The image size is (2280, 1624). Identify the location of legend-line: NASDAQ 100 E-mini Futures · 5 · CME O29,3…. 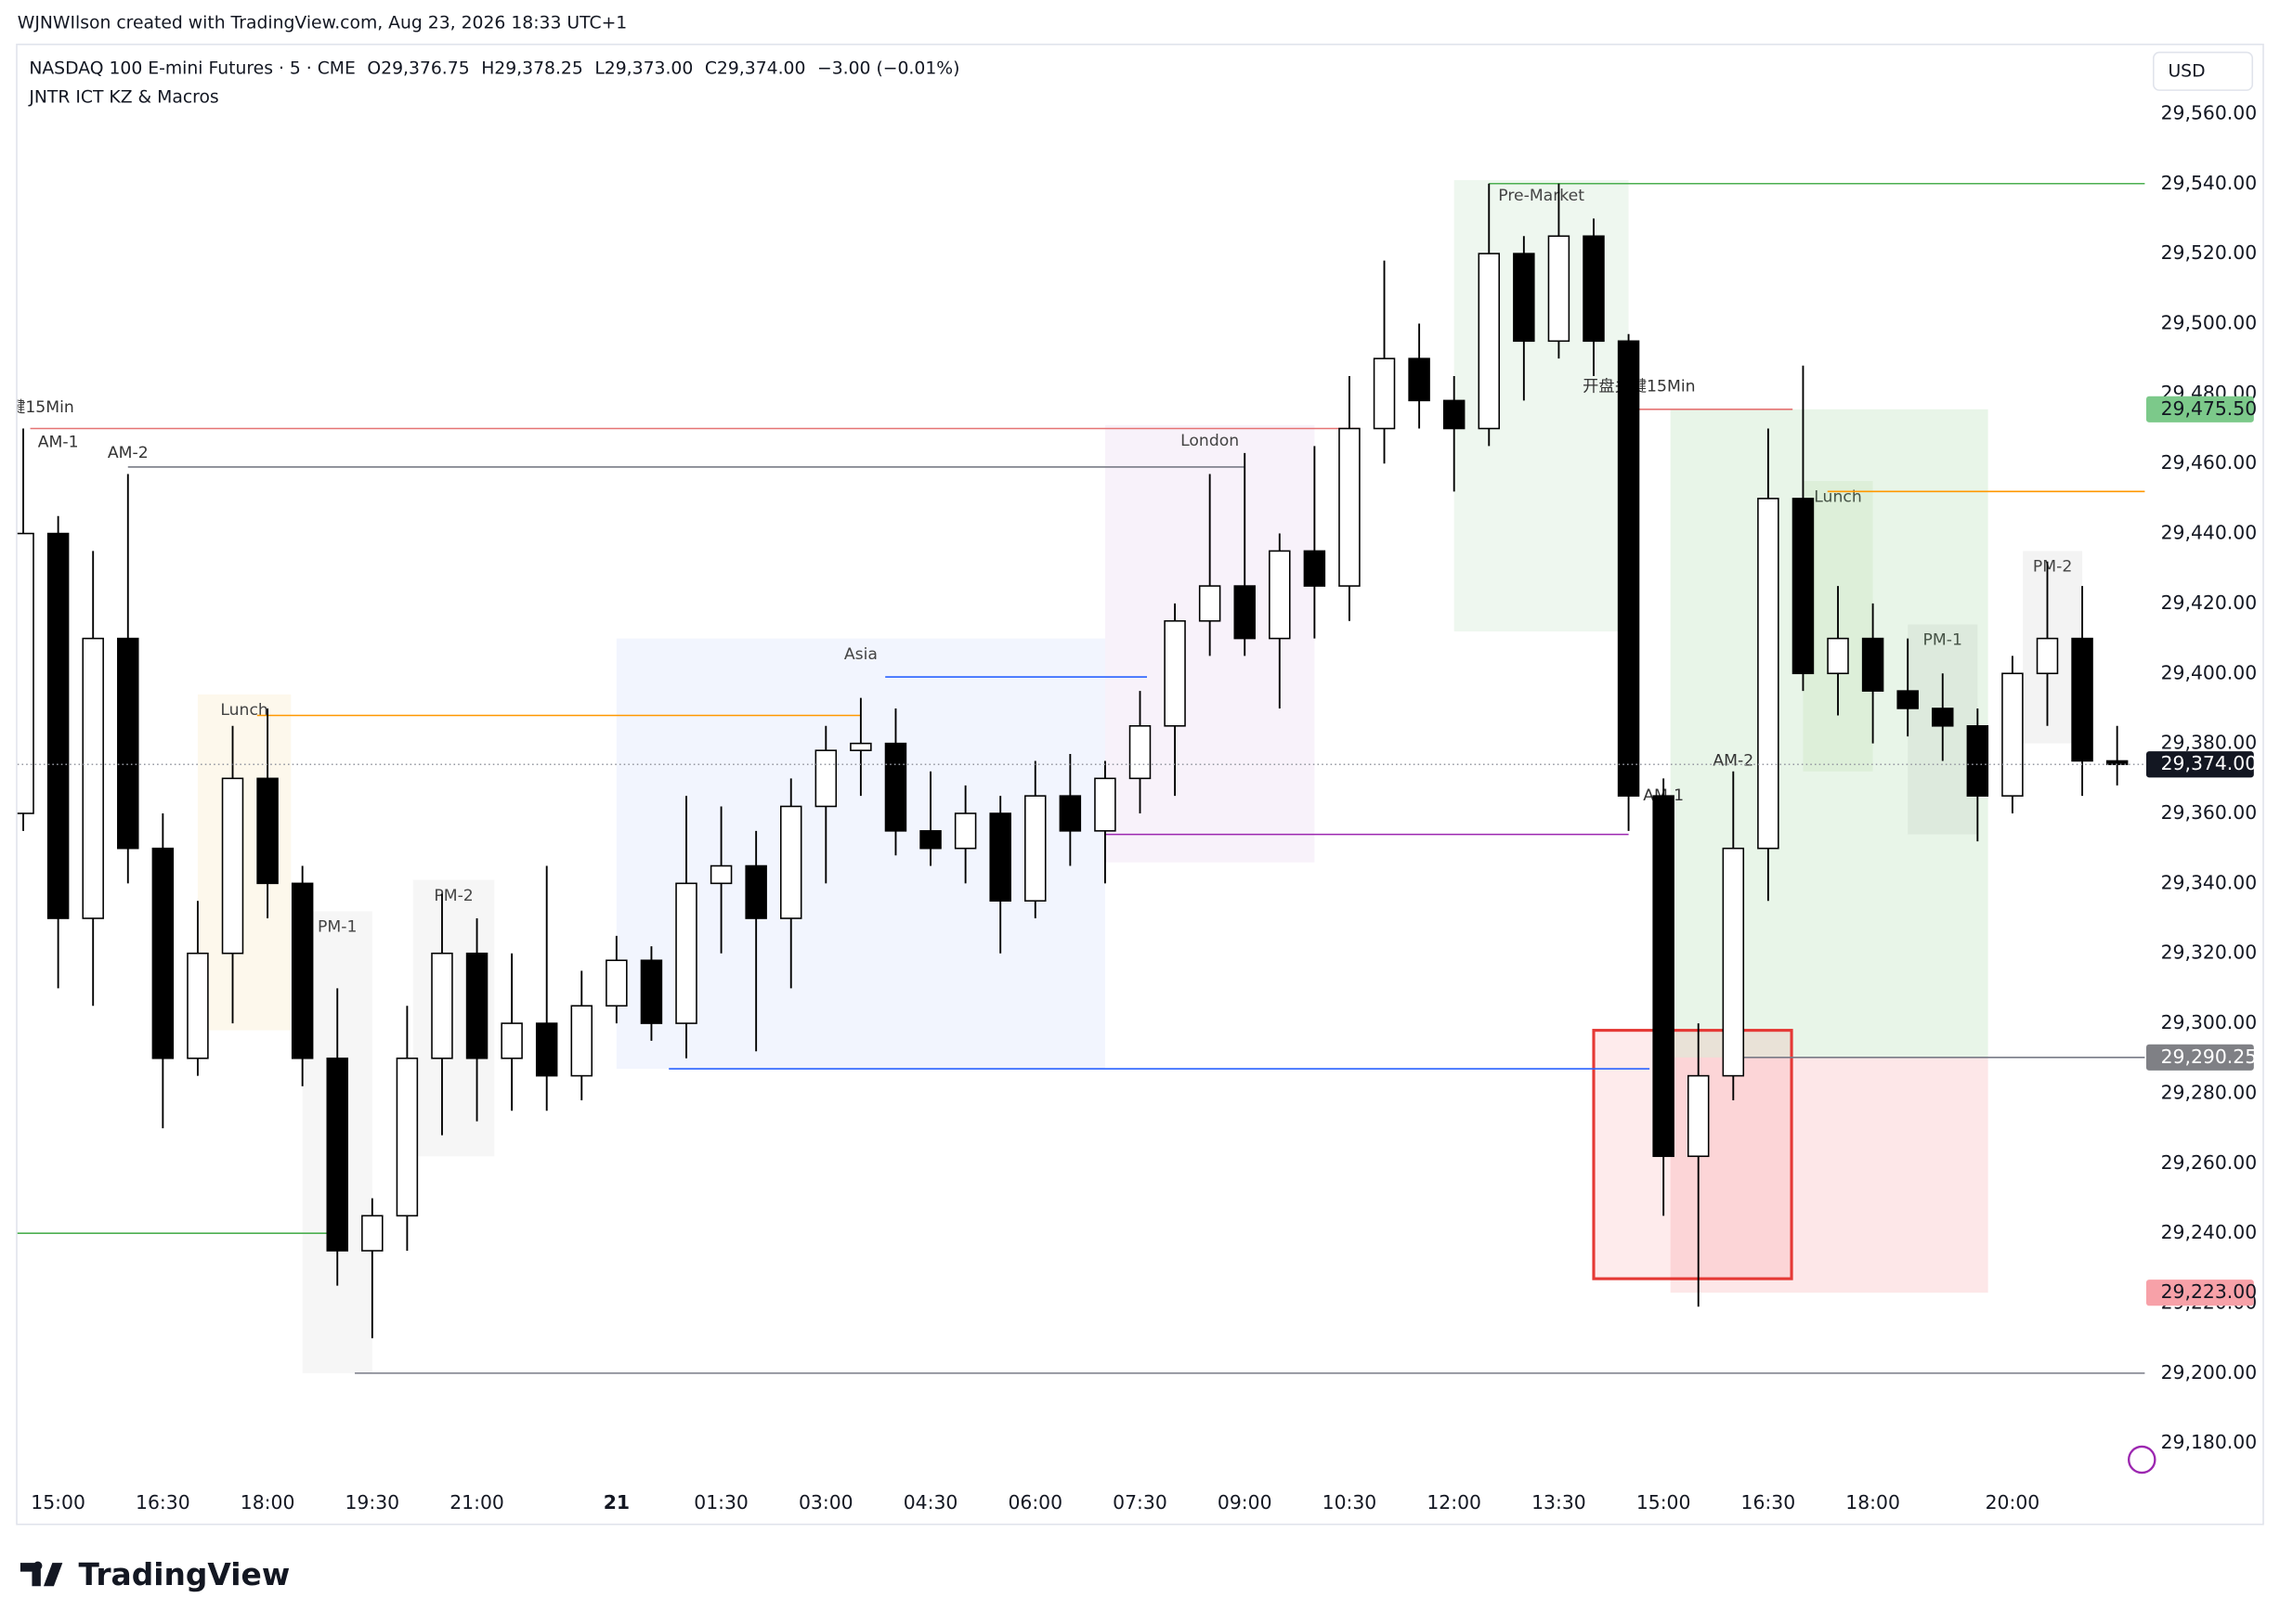
(494, 68).